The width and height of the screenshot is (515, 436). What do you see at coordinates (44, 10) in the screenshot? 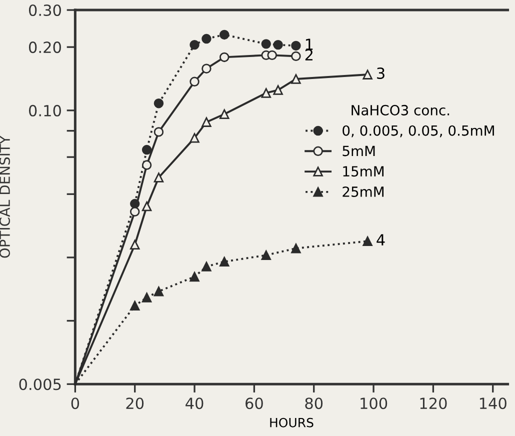
I see `y-tick-label: 0.30` at bounding box center [44, 10].